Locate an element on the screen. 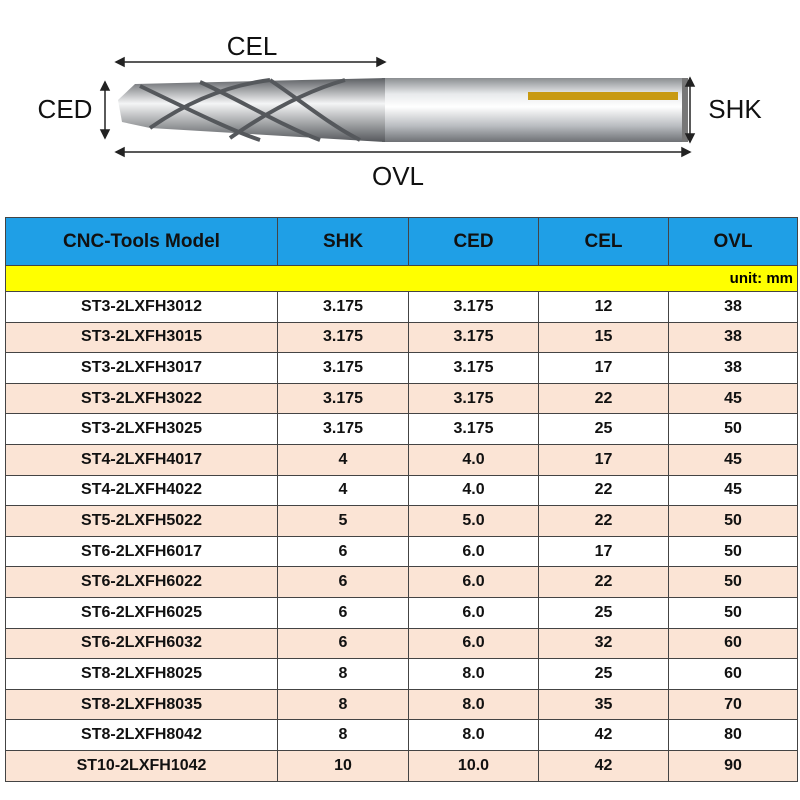 This screenshot has height=800, width=800. model-cell: ST4-2LXFH4017 is located at coordinates (141, 459).